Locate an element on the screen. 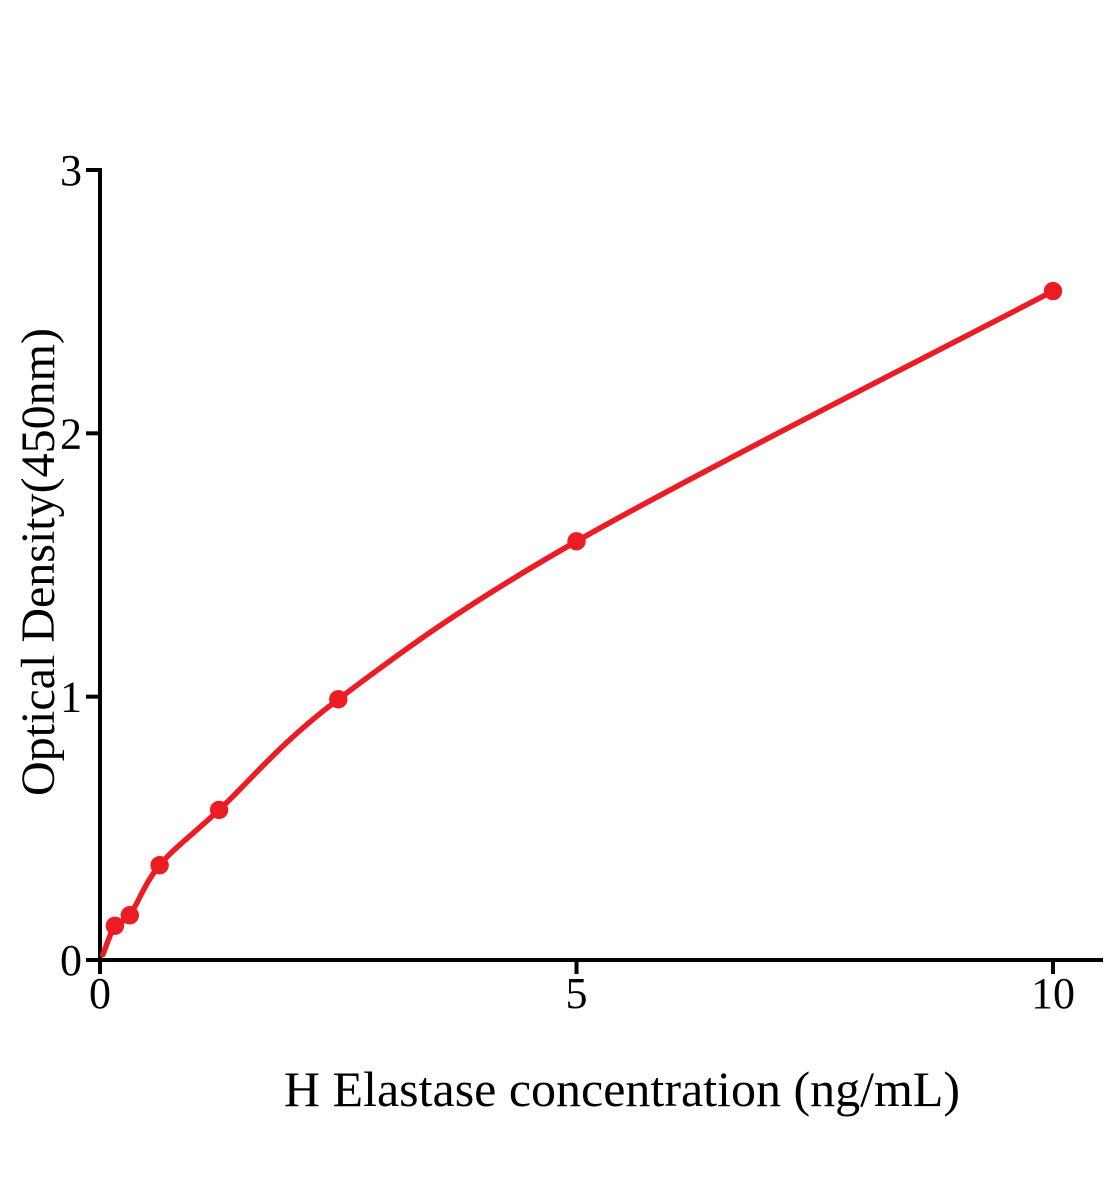 The image size is (1104, 1200). y-axis-title: Optical Density(450nm) is located at coordinates (38, 562).